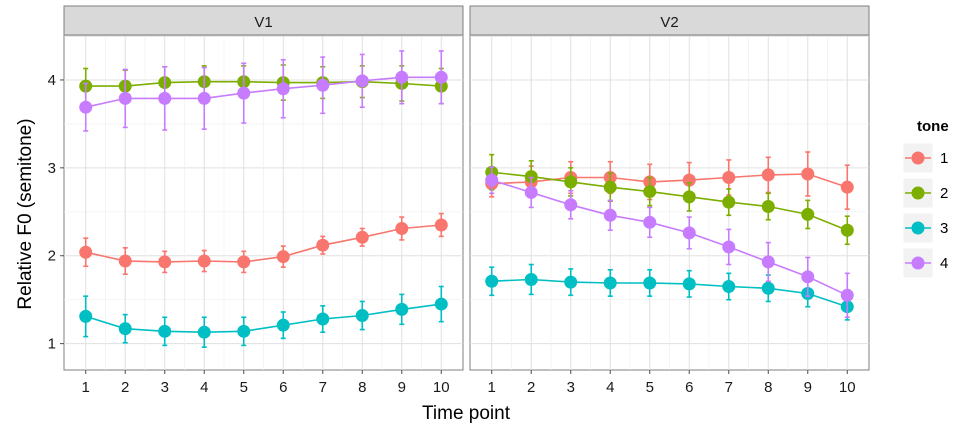  Describe the element at coordinates (52, 80) in the screenshot. I see `y-tick-label: 4` at that location.